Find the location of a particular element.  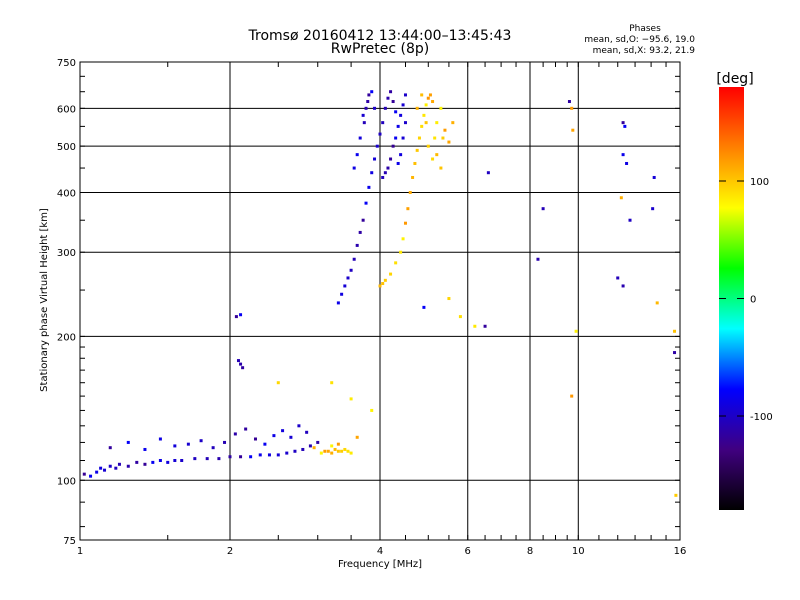

y-axis-label: Stationary phase Virtual Height [km] is located at coordinates (44, 300).